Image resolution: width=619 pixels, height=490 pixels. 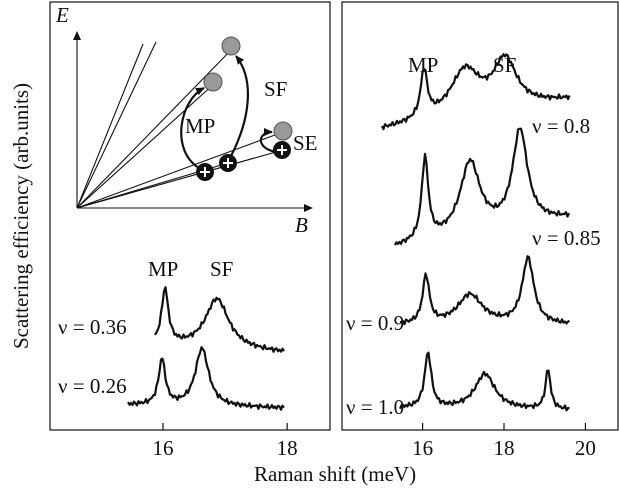 I want to click on mp-label: MP, so click(x=200, y=126).